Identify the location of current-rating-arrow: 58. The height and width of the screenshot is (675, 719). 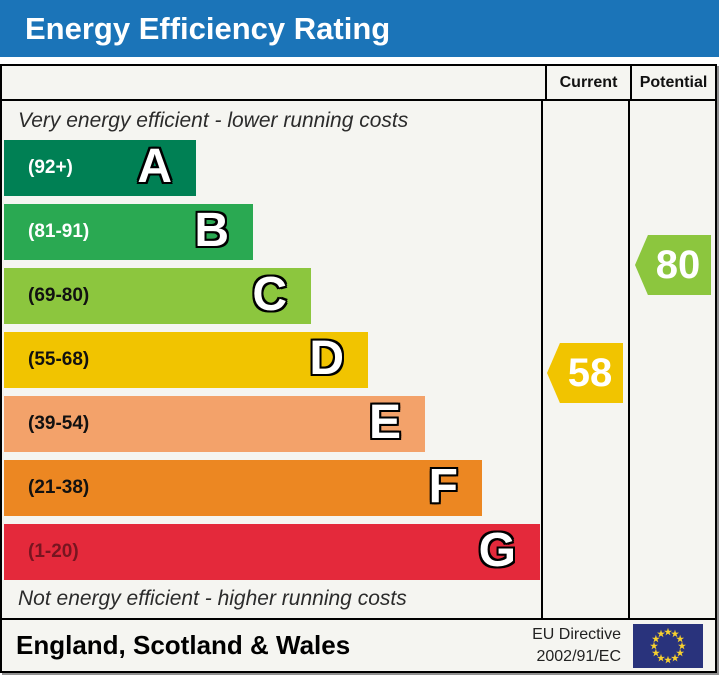
(585, 373).